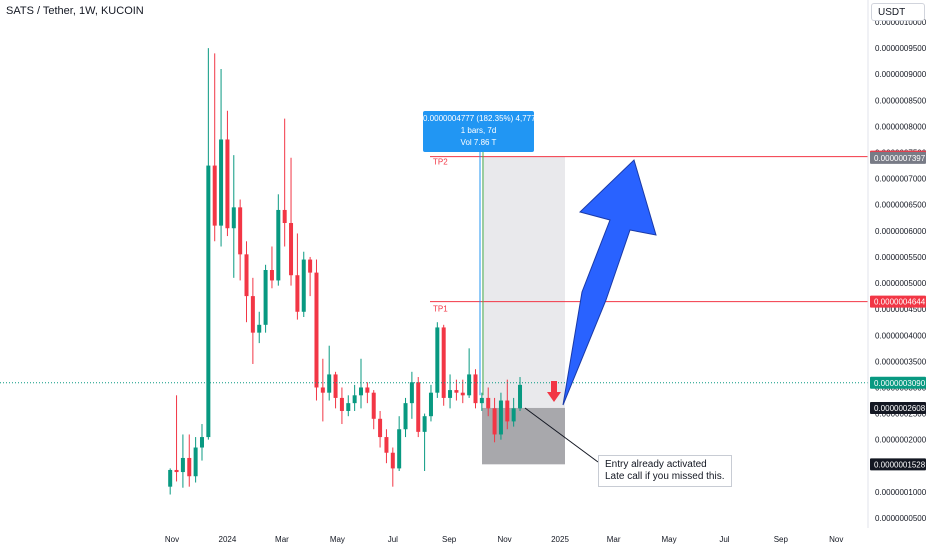  I want to click on y-tick-label: 0.0000005000, so click(901, 283).